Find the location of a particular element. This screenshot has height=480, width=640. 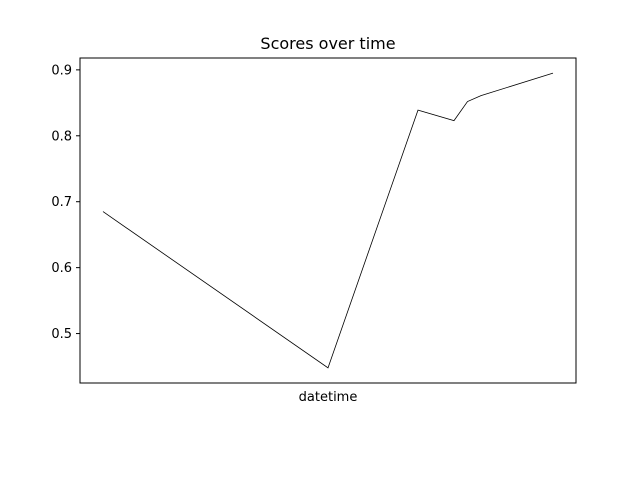

y-tick-label: 0.6 is located at coordinates (61, 268).